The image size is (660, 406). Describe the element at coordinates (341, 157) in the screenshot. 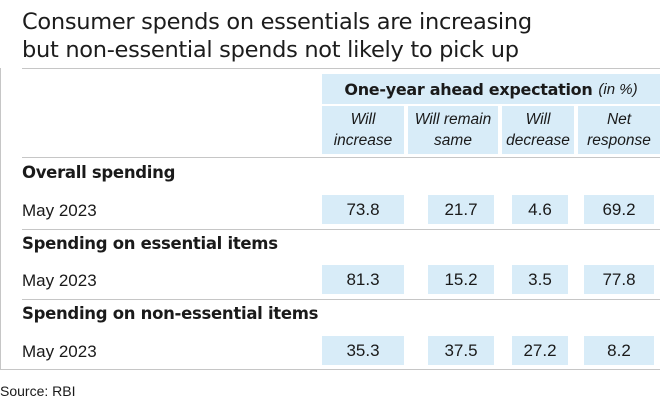

I see `header-rule` at that location.